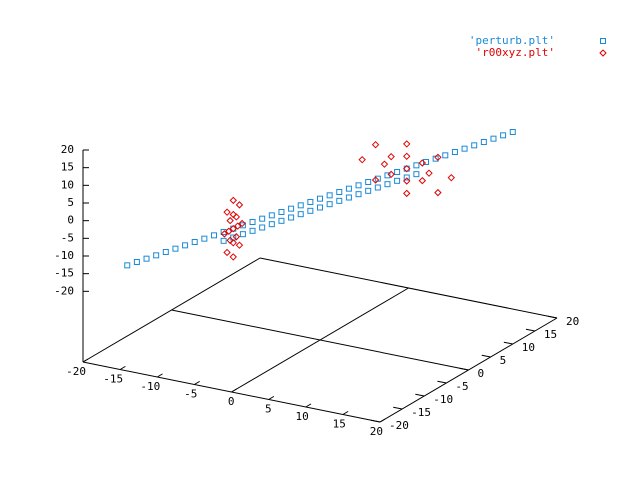  Describe the element at coordinates (67, 237) in the screenshot. I see `z-tick-label: -5` at that location.